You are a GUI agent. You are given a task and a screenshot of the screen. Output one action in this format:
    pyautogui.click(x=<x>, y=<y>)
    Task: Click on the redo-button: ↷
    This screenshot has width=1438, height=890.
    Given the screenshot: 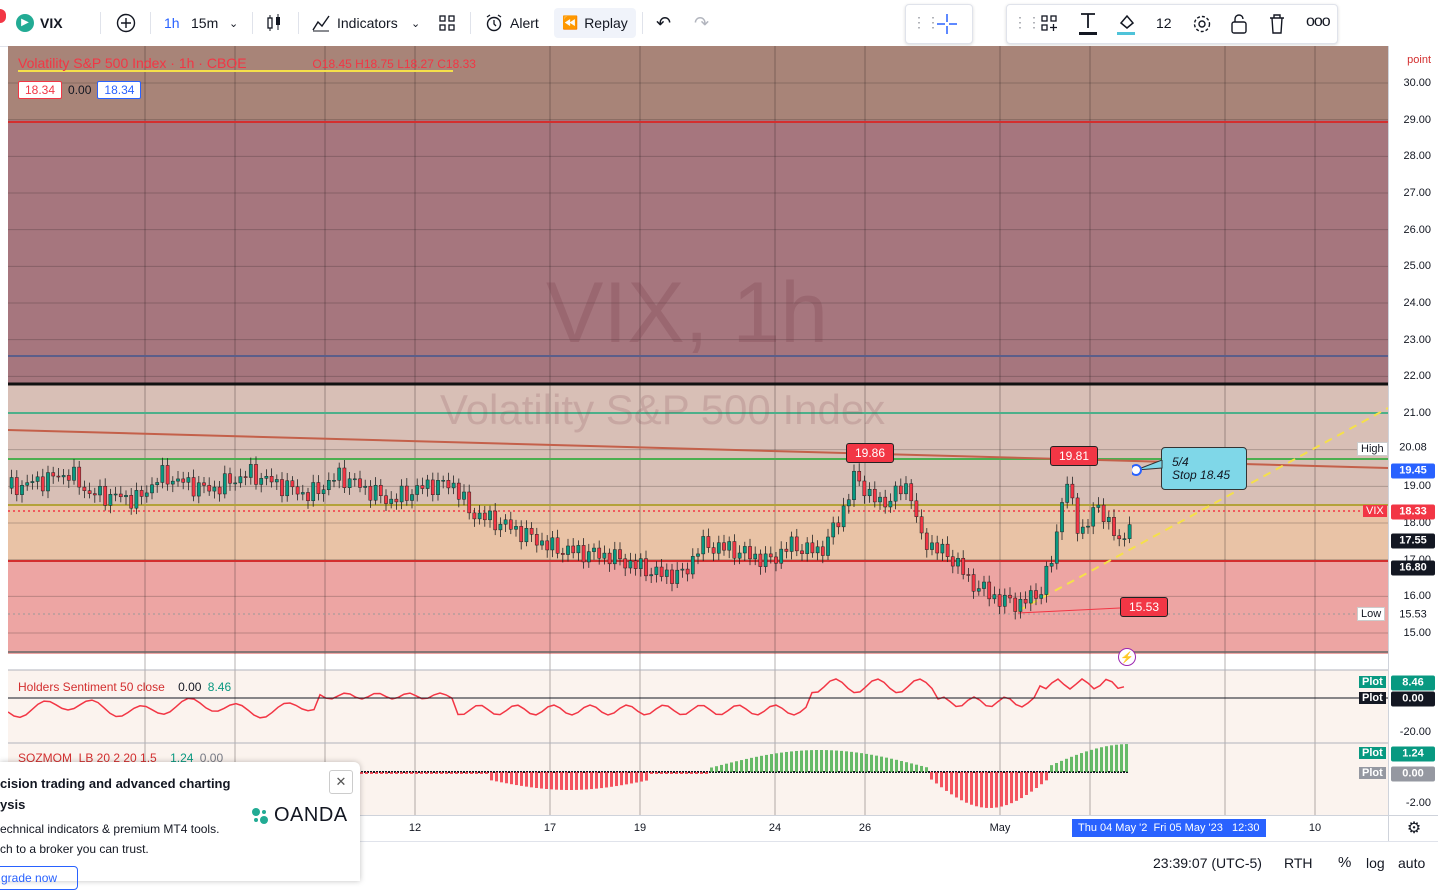 What is the action you would take?
    pyautogui.click(x=701, y=23)
    